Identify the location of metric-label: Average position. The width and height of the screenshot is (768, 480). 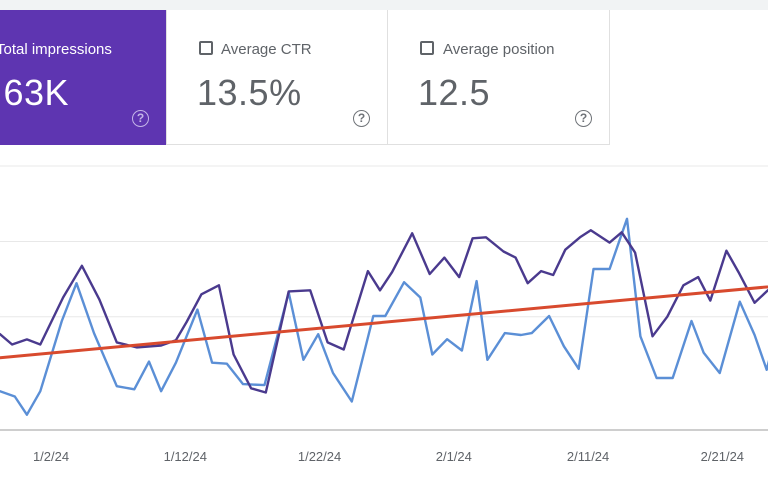
(499, 49).